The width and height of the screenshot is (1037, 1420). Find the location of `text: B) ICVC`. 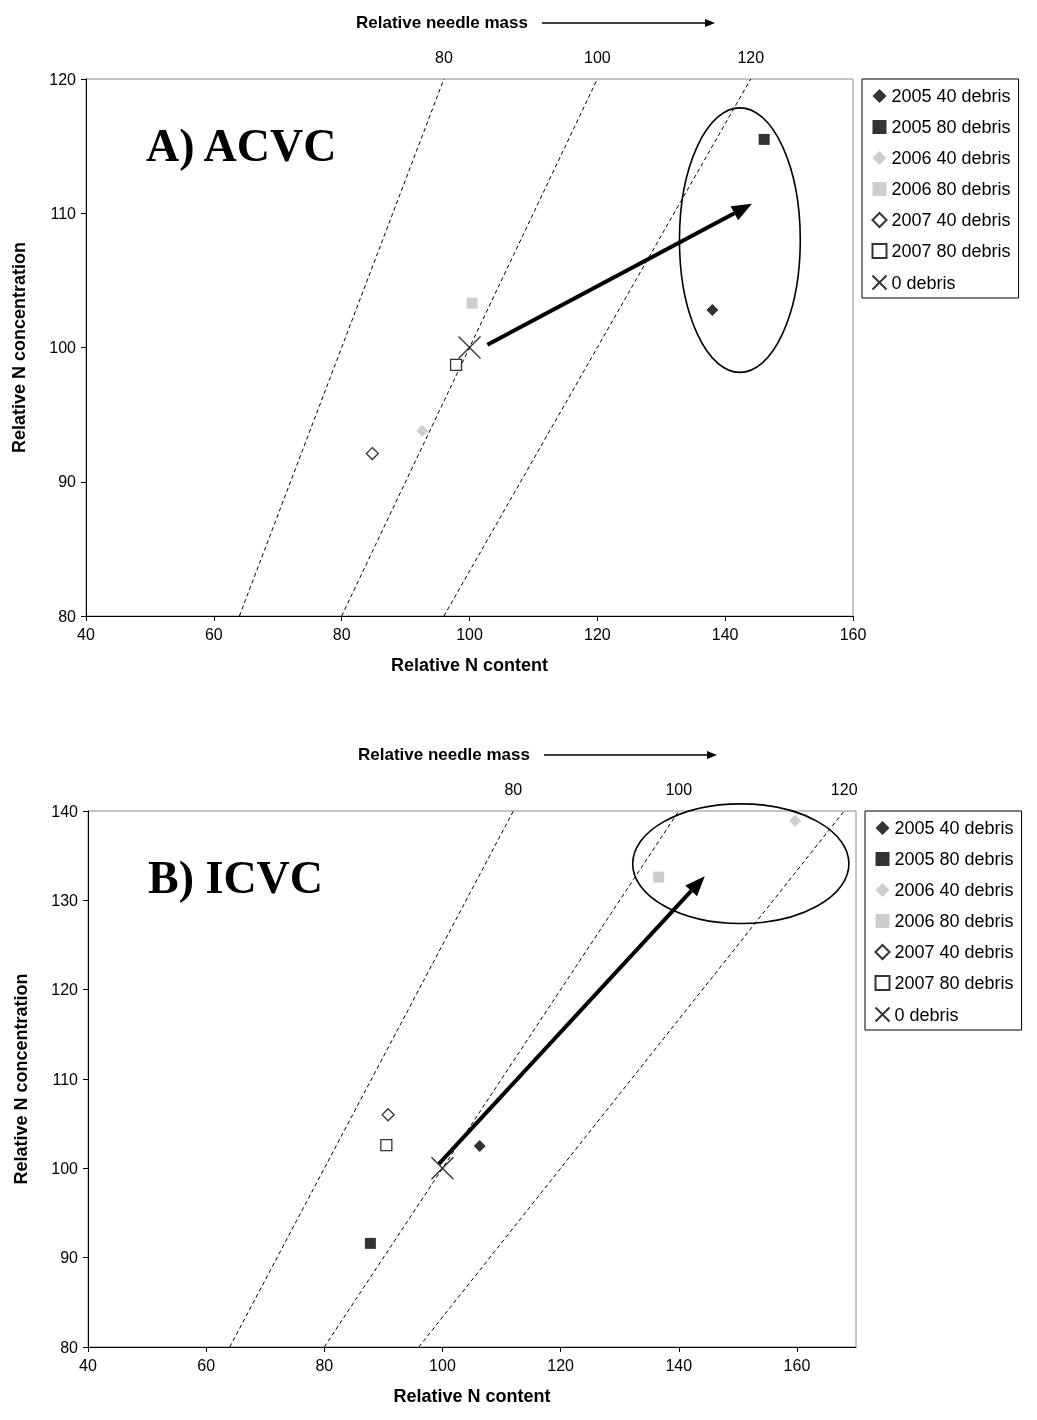

text: B) ICVC is located at coordinates (236, 877).